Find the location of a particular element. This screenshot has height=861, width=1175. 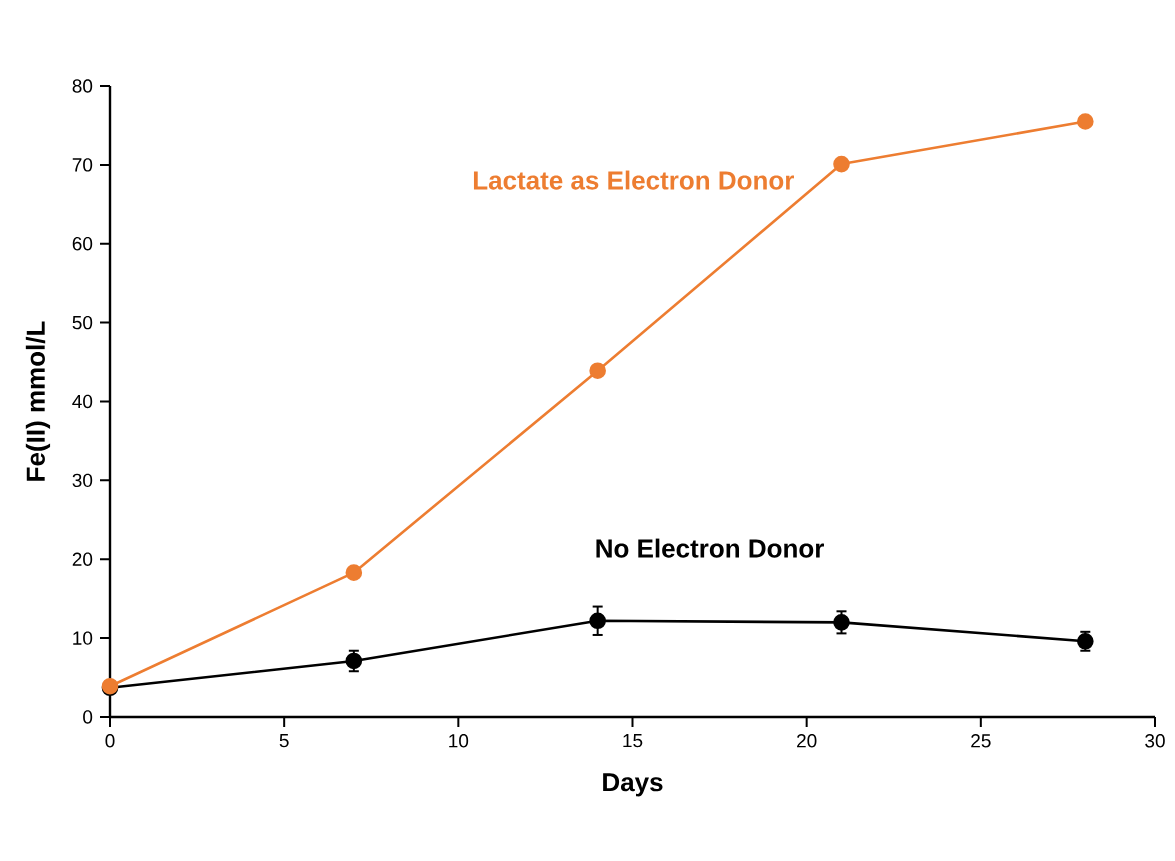

y-tick-label: 70 is located at coordinates (82, 165).